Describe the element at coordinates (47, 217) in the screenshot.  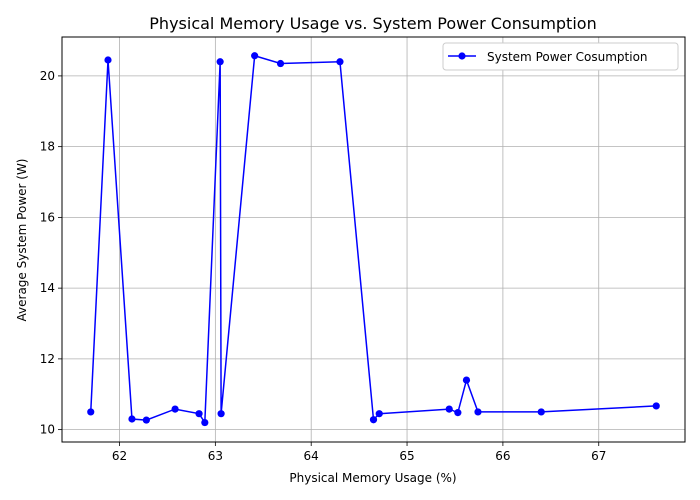
I see `y-tick-label: 16` at that location.